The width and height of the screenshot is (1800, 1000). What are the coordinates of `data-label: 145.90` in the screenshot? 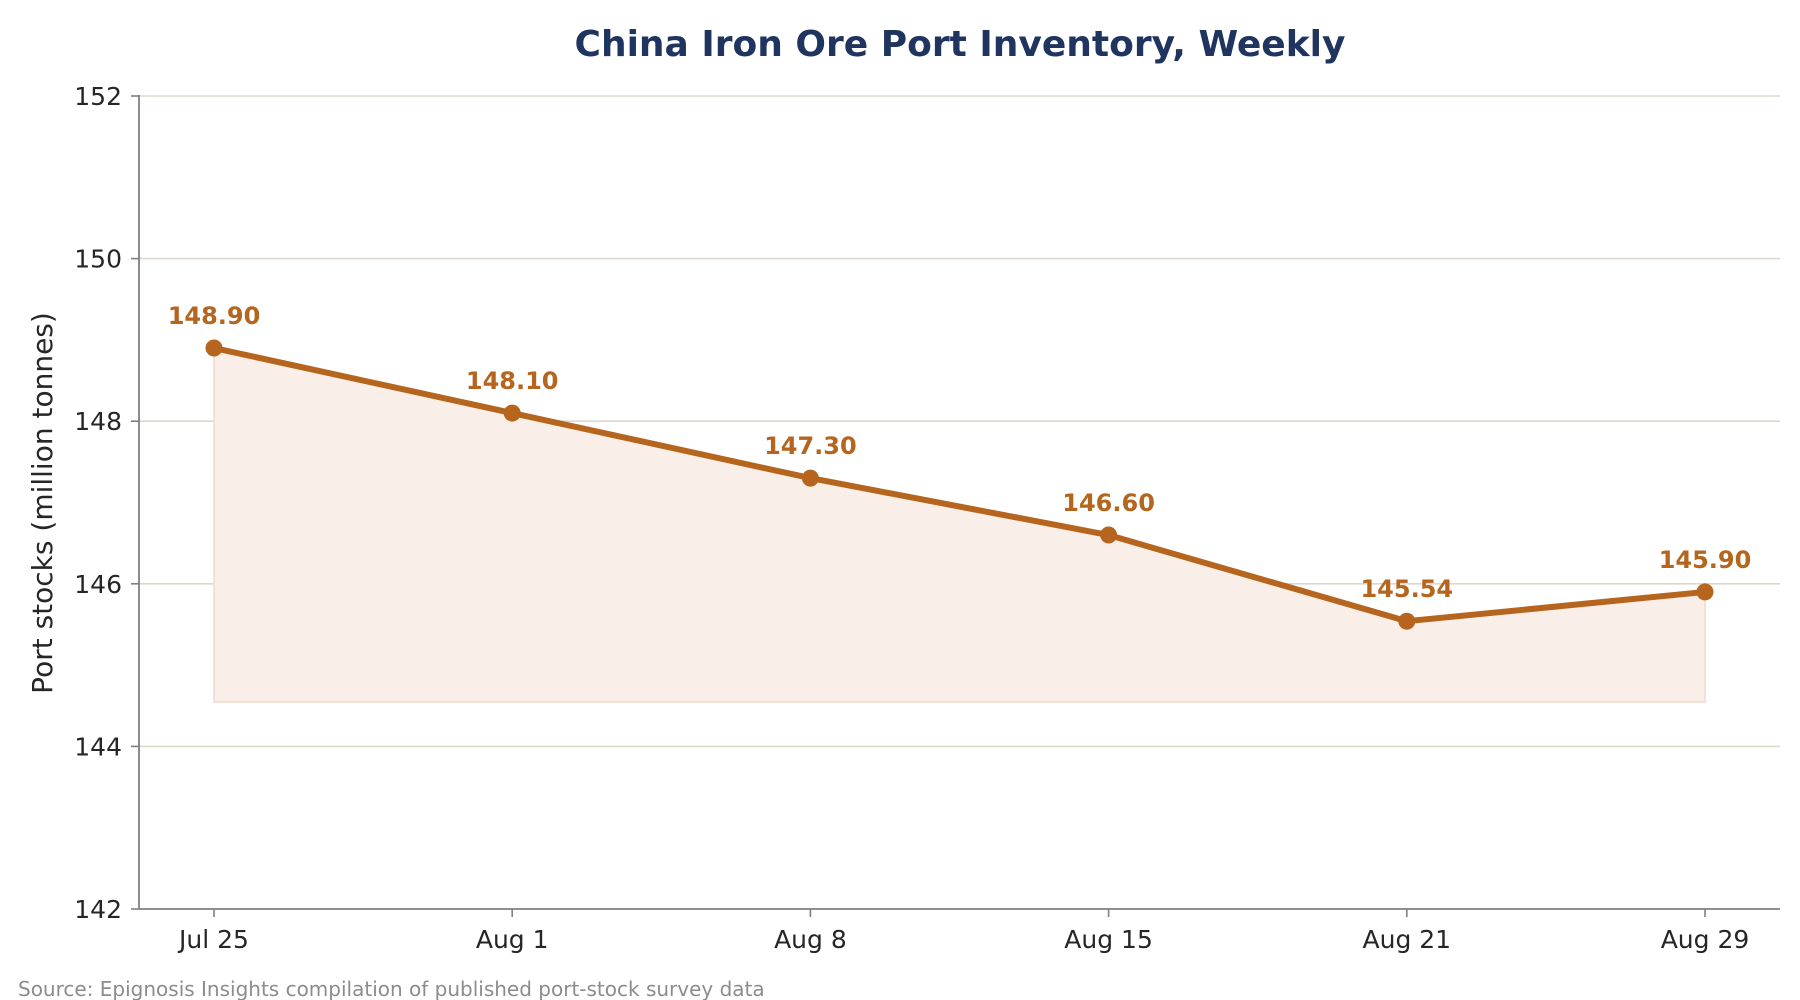 It's located at (1705, 560).